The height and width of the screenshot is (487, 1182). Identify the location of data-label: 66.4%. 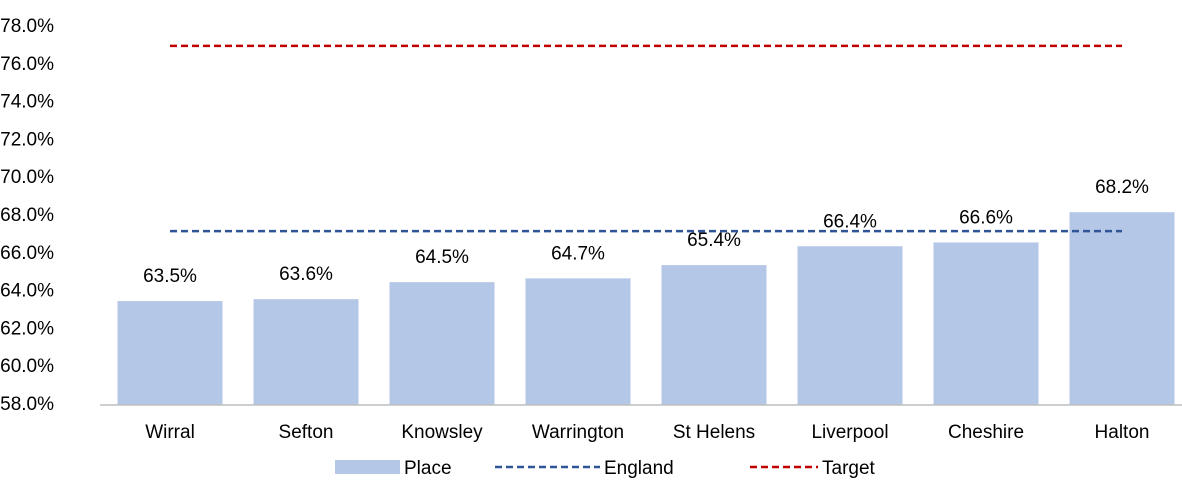
(850, 221).